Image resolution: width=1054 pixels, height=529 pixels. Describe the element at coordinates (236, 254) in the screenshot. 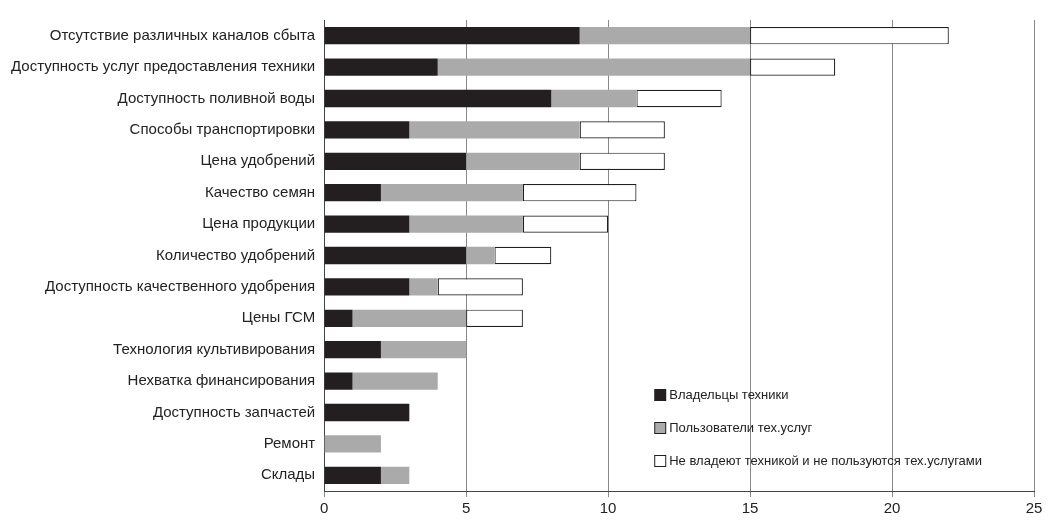

I see `y-tick-label: Количество удобрений` at that location.